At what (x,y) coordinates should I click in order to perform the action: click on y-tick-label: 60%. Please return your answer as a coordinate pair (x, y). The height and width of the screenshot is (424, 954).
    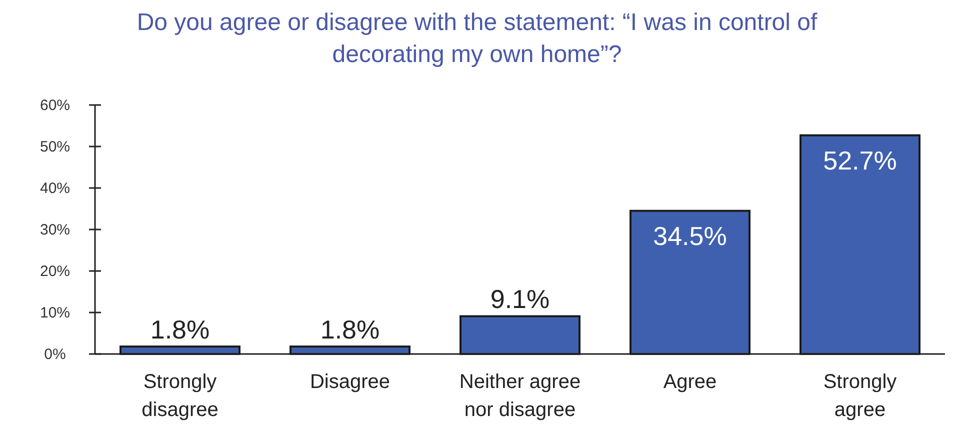
    Looking at the image, I should click on (55, 105).